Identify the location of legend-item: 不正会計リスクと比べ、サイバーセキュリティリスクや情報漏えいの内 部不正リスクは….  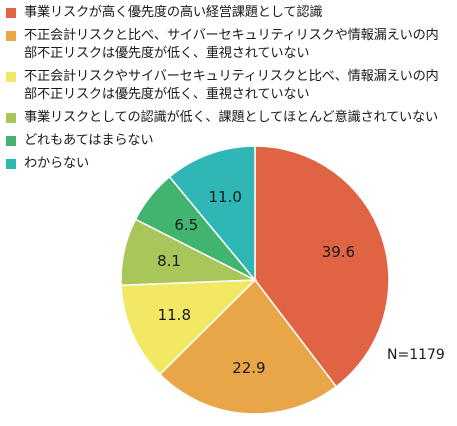
(230, 45).